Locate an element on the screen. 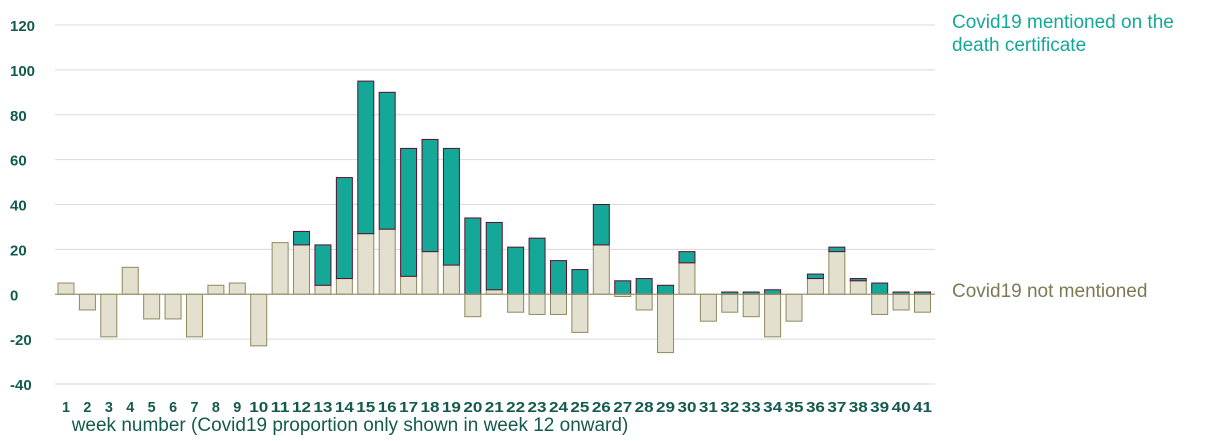  x-tick-label: 23 is located at coordinates (537, 407).